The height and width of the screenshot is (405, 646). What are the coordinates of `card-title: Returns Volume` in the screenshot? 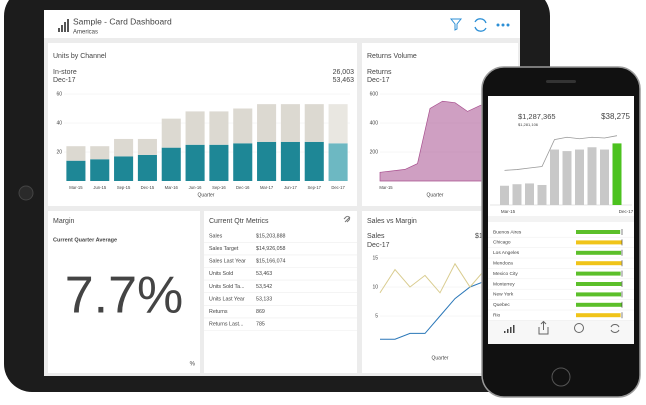 It's located at (392, 56).